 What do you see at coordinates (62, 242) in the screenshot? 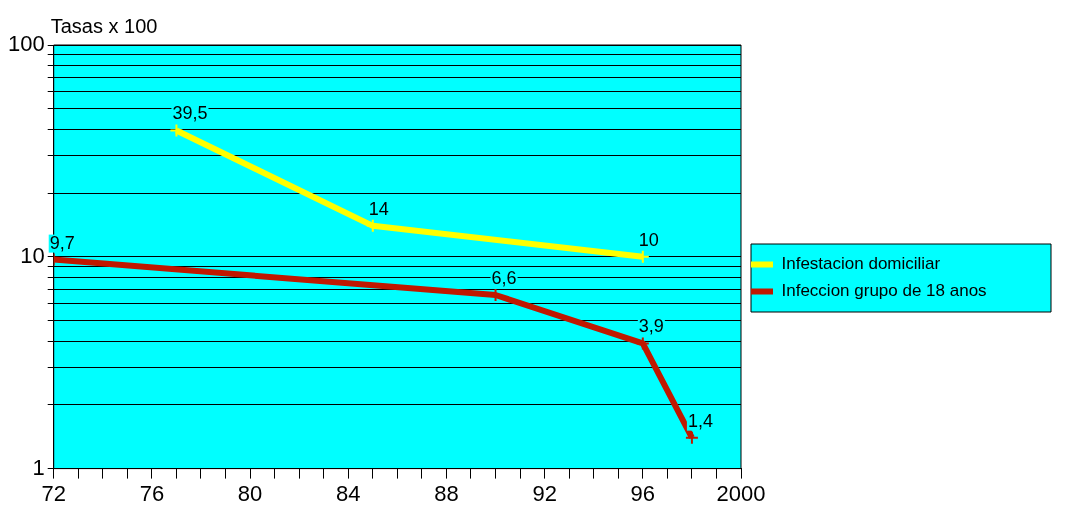
I see `data-label: 9,7` at bounding box center [62, 242].